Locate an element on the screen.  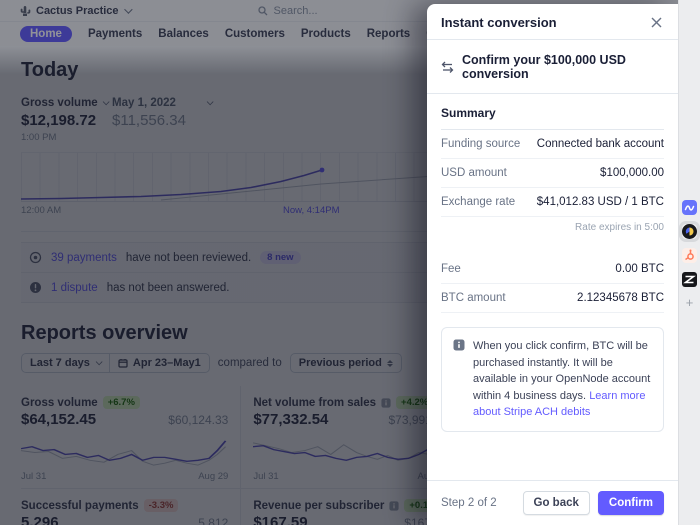
card-value: $64,152.45 is located at coordinates (59, 419).